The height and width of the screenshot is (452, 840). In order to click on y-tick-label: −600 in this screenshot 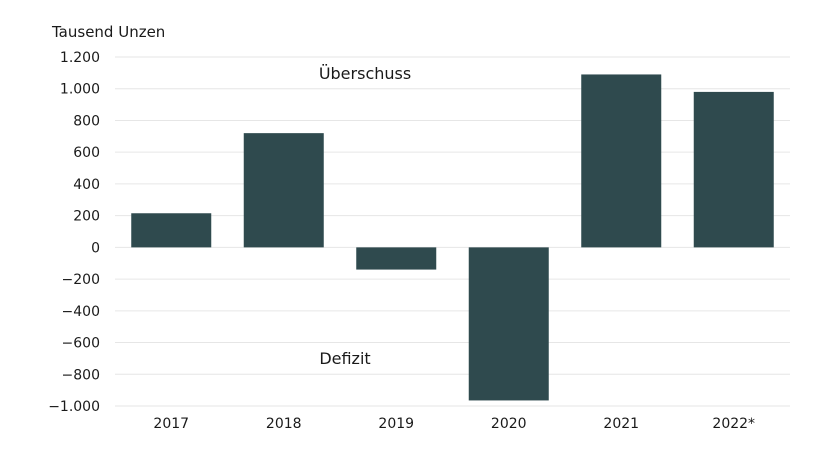, I will do `click(81, 344)`.